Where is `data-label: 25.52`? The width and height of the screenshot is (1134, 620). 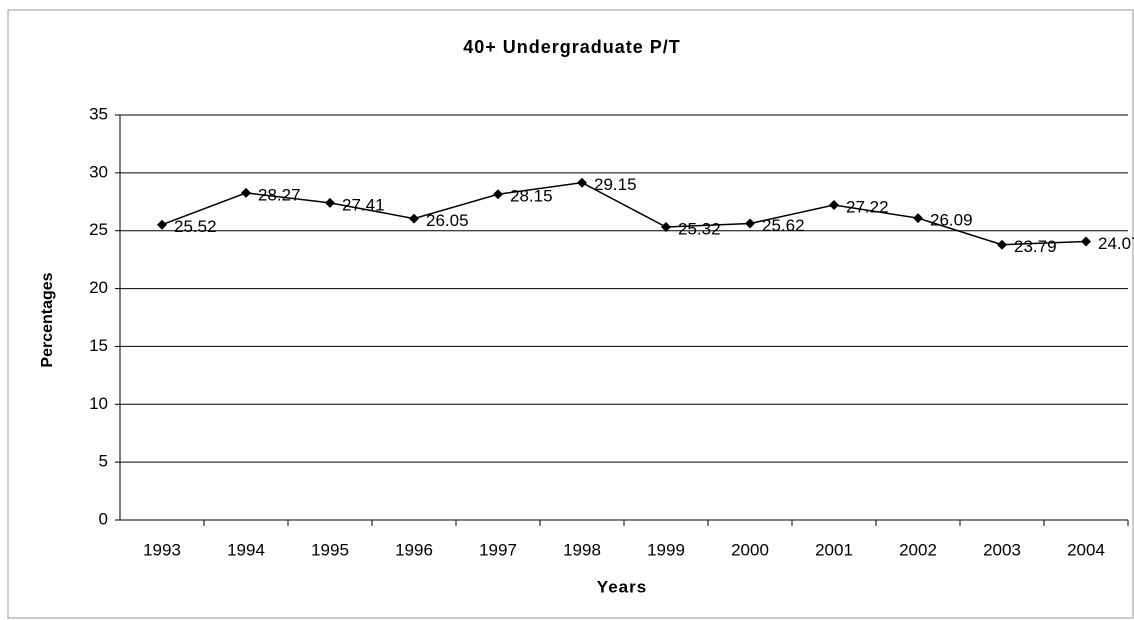
data-label: 25.52 is located at coordinates (195, 226).